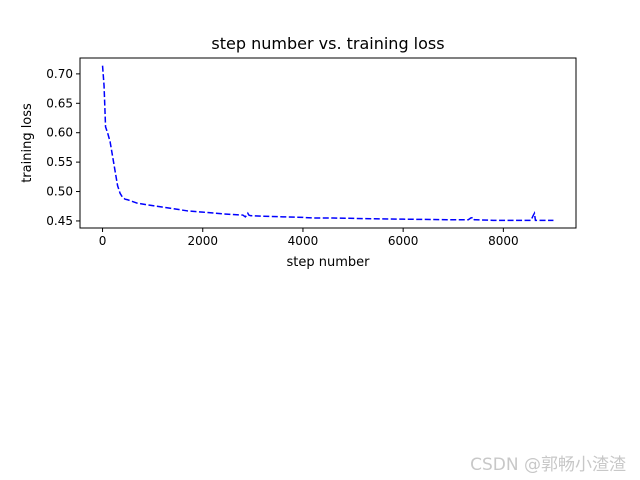 This screenshot has width=640, height=480. I want to click on x-tick-label: 6000, so click(403, 241).